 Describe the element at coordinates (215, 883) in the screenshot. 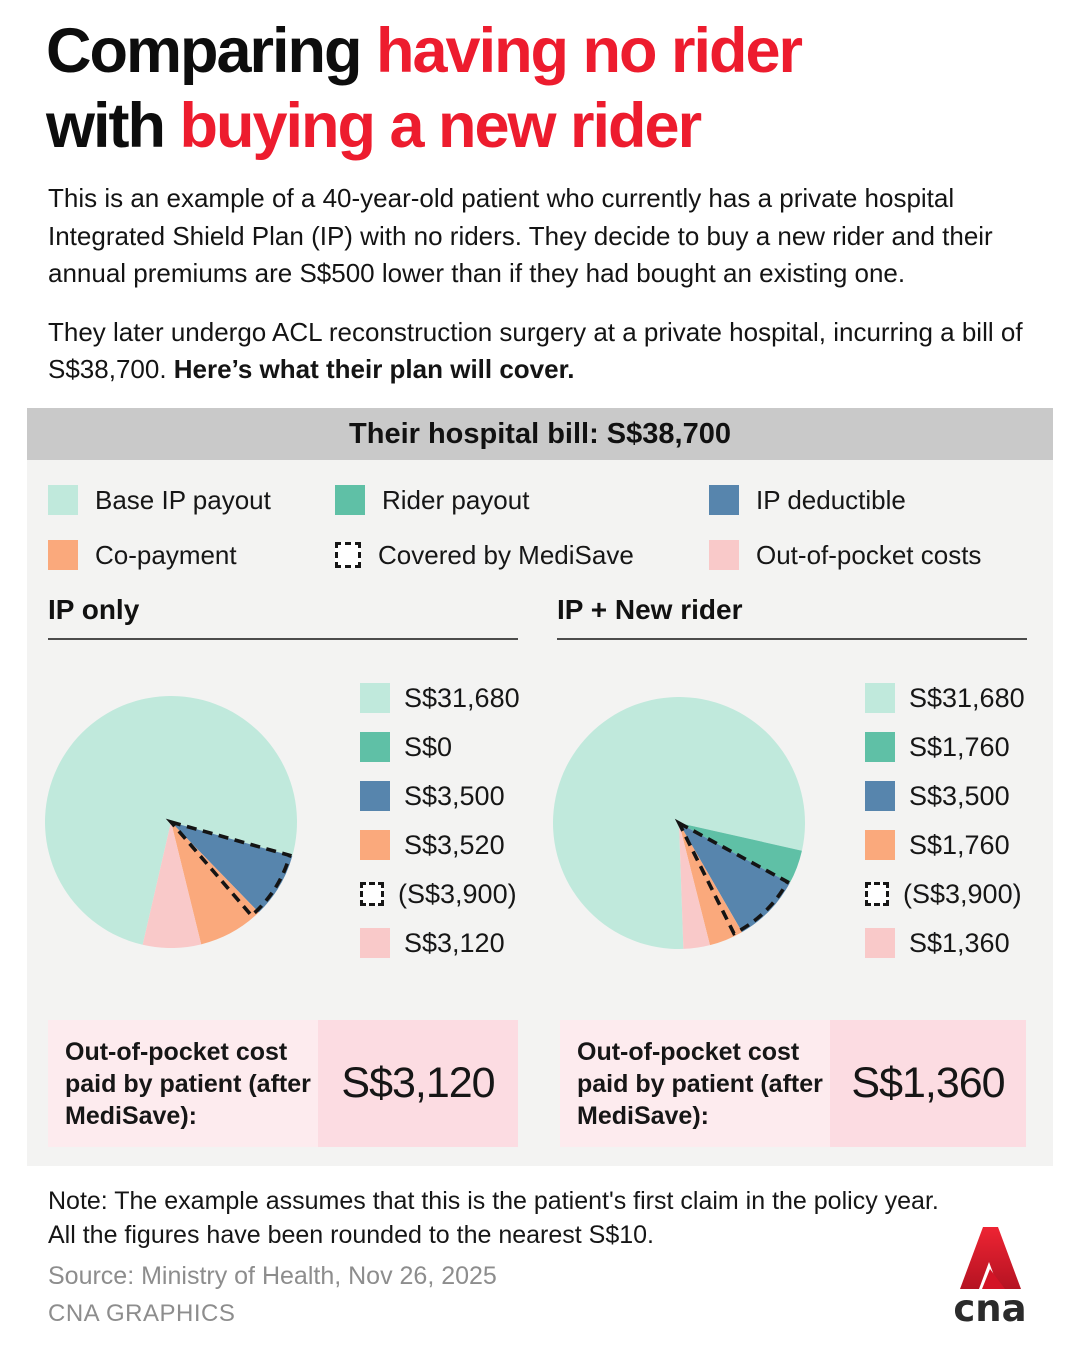

I see `pie-slice-co-payment` at that location.